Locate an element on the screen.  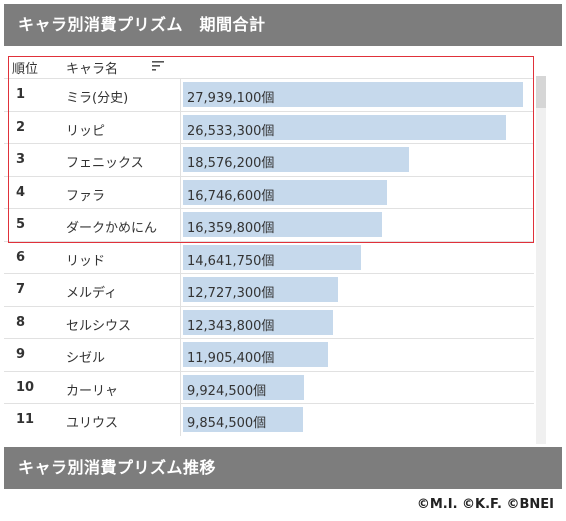
scrollbar-thumb is located at coordinates (541, 92).